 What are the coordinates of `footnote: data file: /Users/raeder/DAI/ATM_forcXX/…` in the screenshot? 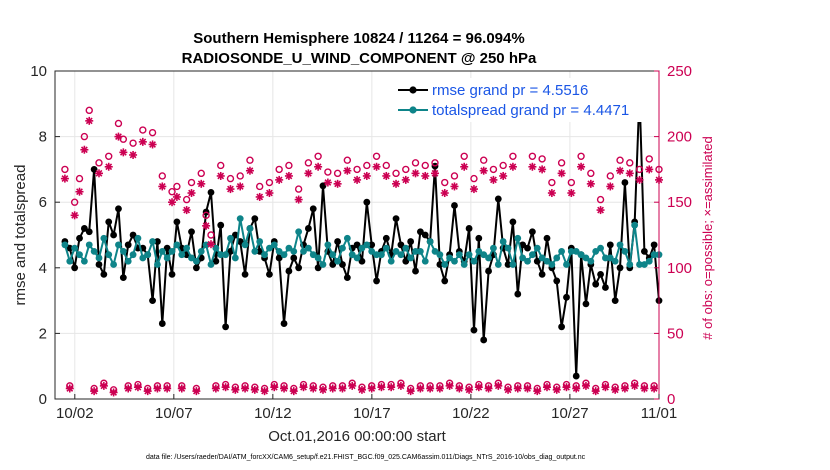 It's located at (366, 457).